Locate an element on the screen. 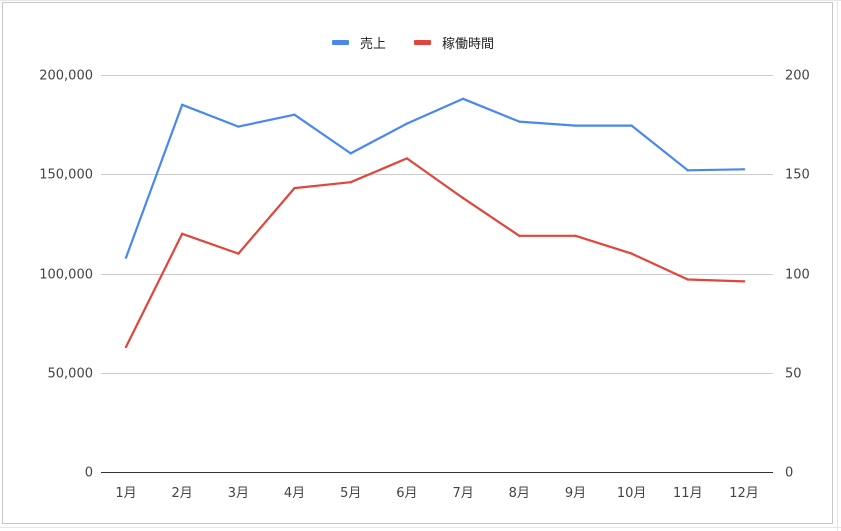  x-tick-label: 10月 is located at coordinates (632, 493).